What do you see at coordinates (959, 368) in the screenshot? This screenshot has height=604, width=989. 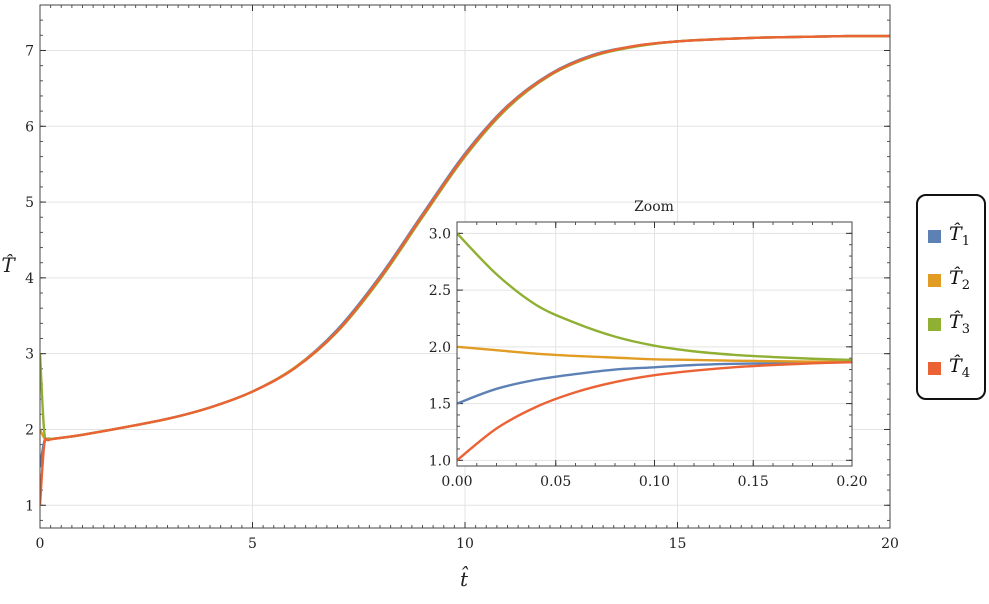 I see `legend-label-t4: T̂4` at bounding box center [959, 368].